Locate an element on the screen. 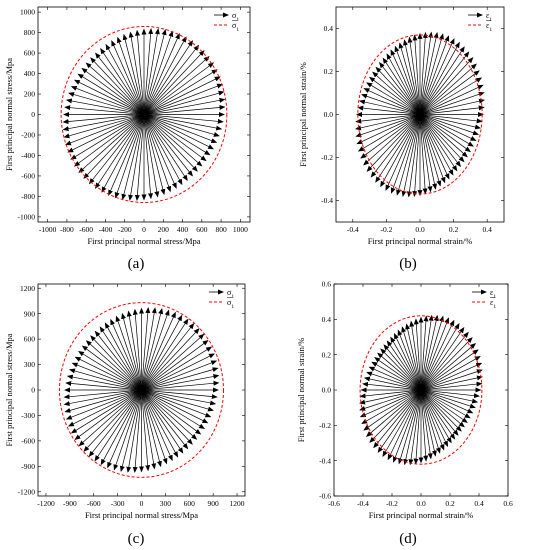 This screenshot has height=550, width=544. x-tick-label: 1000 is located at coordinates (240, 229).